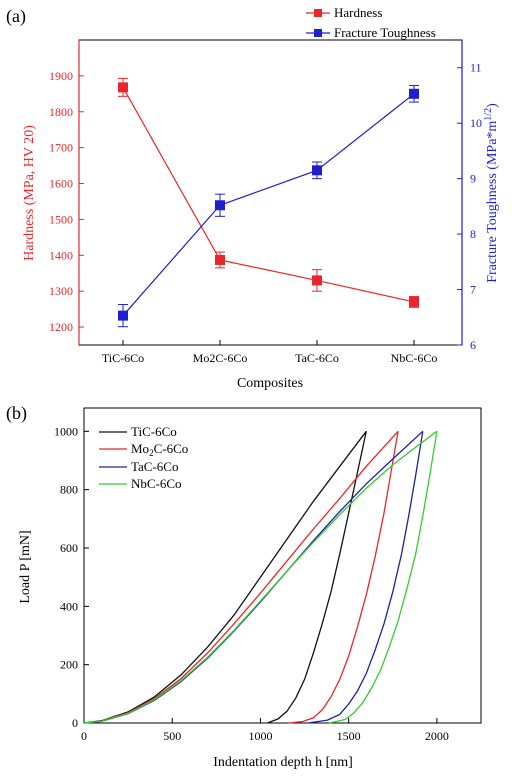 This screenshot has width=512, height=779. Describe the element at coordinates (84, 736) in the screenshot. I see `x-tick-label: 0` at that location.